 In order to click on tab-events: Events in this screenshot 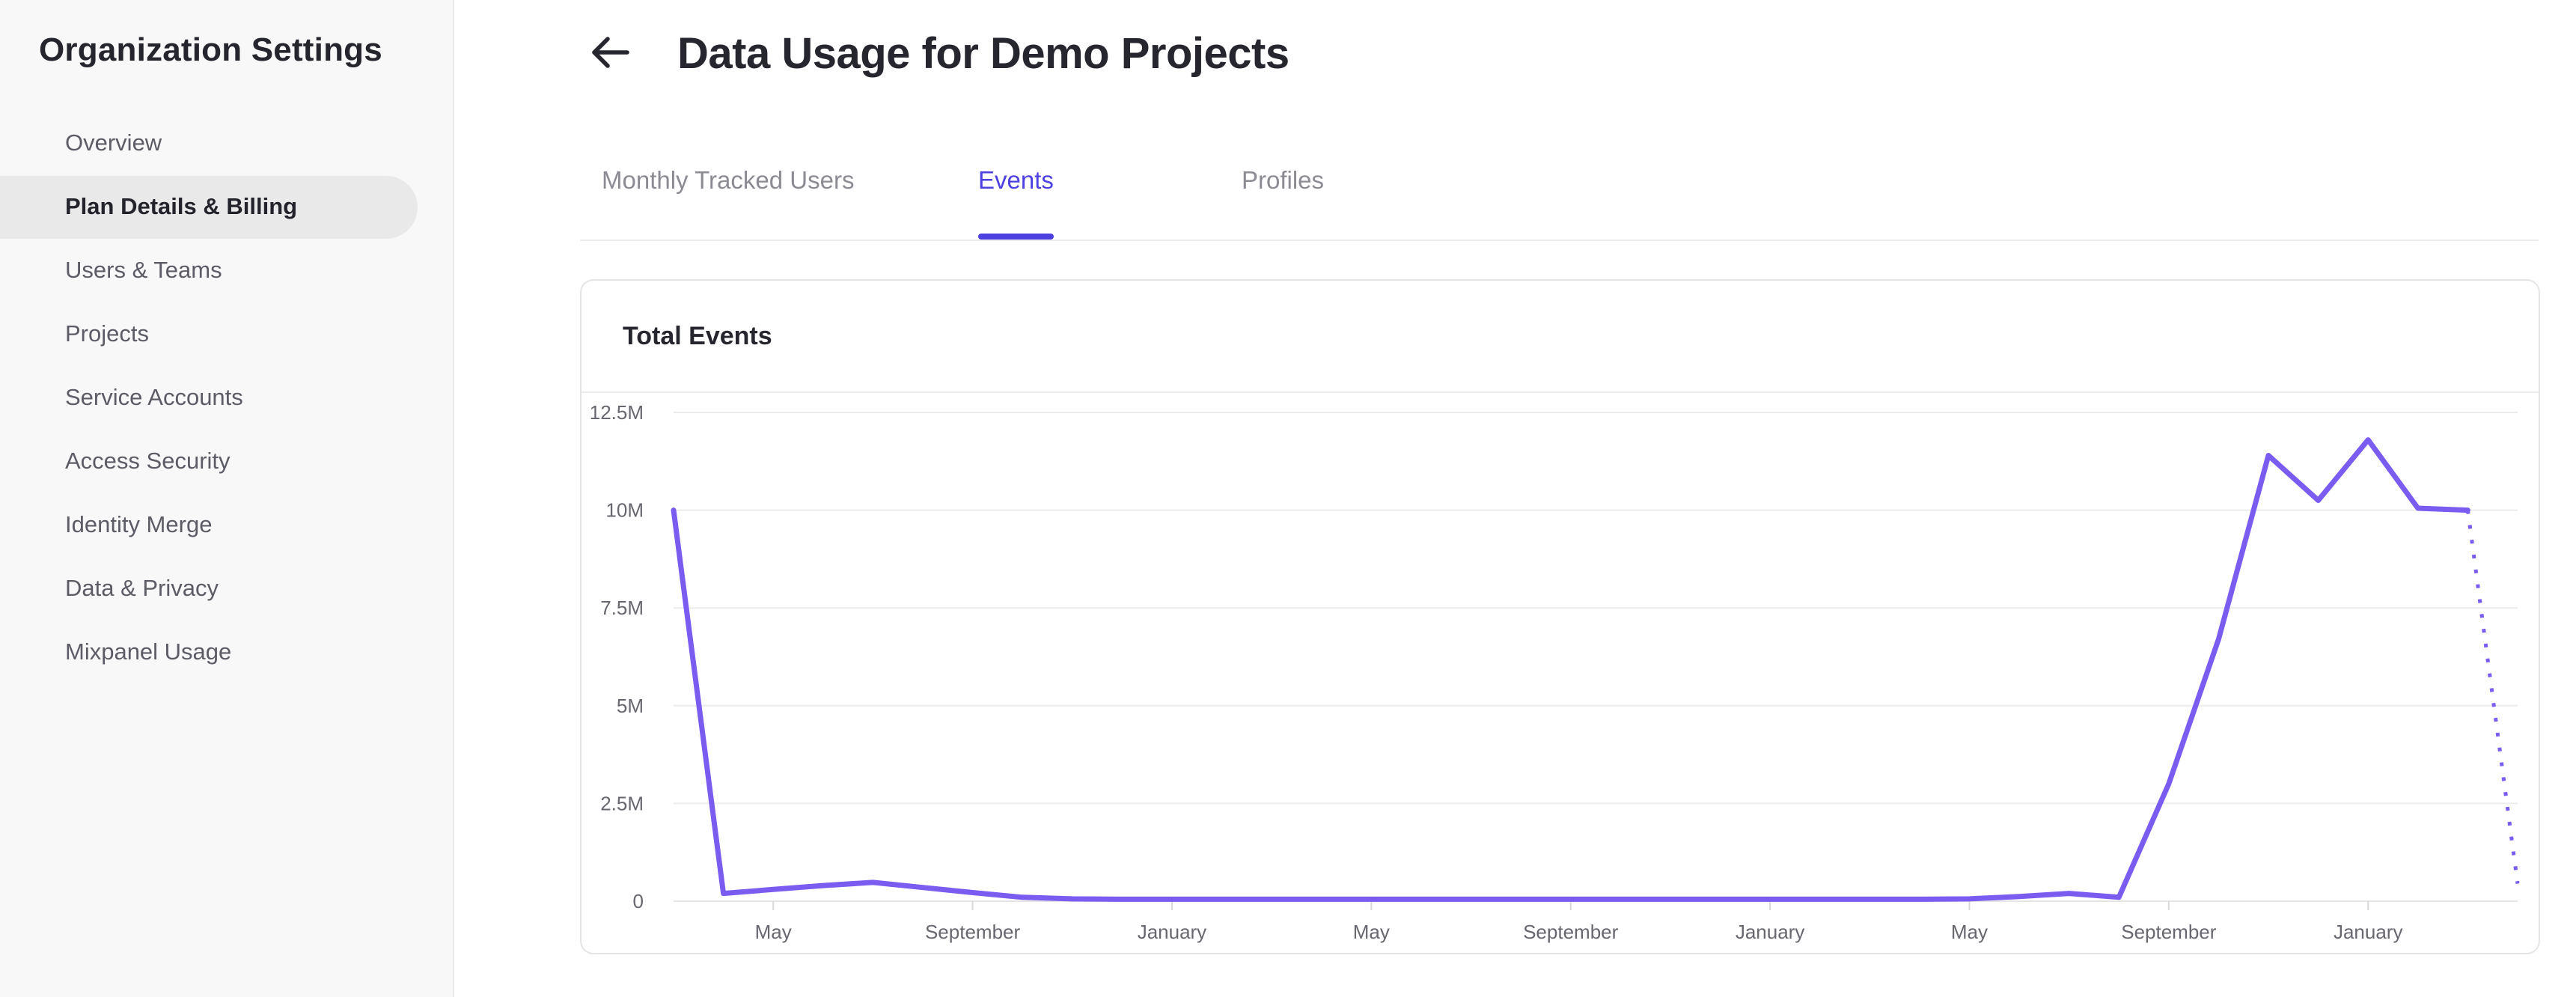, I will do `click(1016, 180)`.